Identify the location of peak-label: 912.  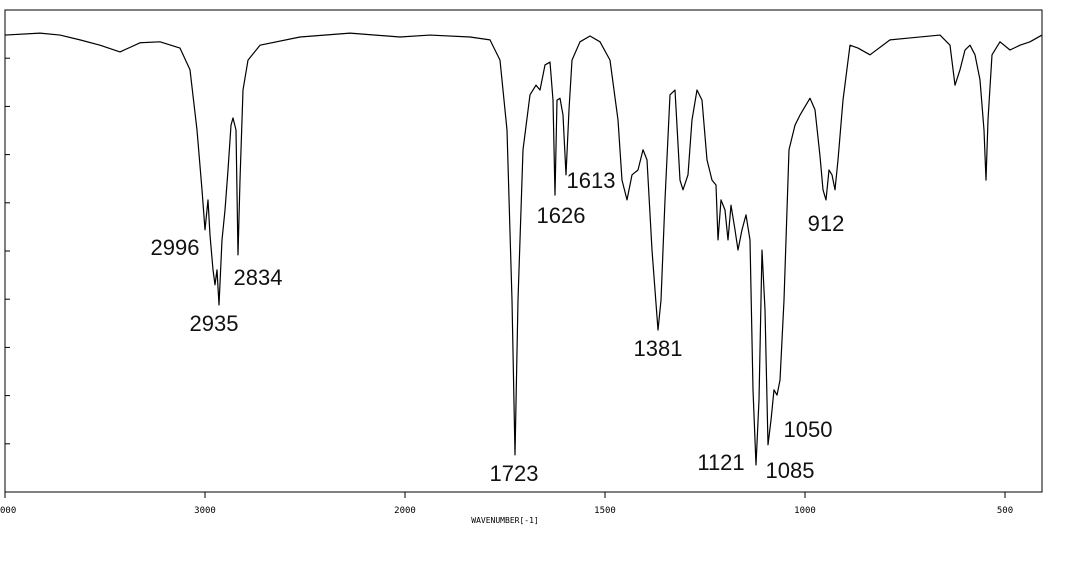
(826, 223).